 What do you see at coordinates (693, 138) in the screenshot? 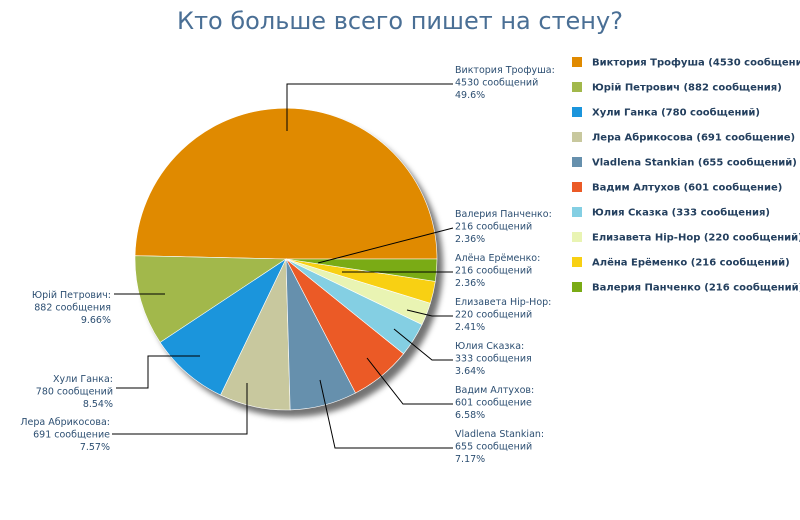
I see `legend-label: Лера Абрикосова (691 сообщение)` at bounding box center [693, 138].